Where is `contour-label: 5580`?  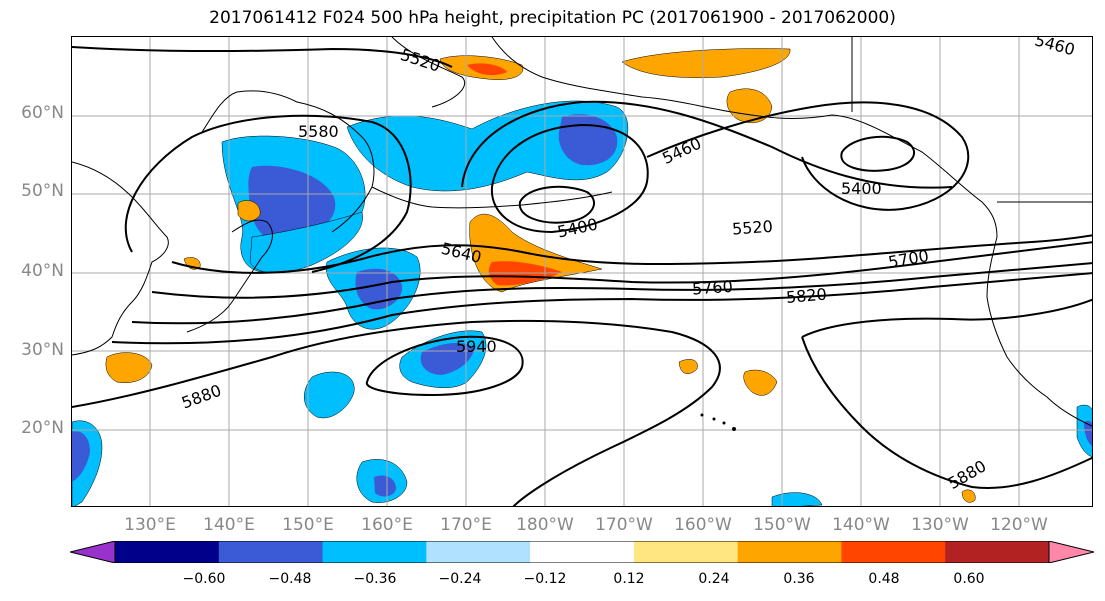
contour-label: 5580 is located at coordinates (318, 131).